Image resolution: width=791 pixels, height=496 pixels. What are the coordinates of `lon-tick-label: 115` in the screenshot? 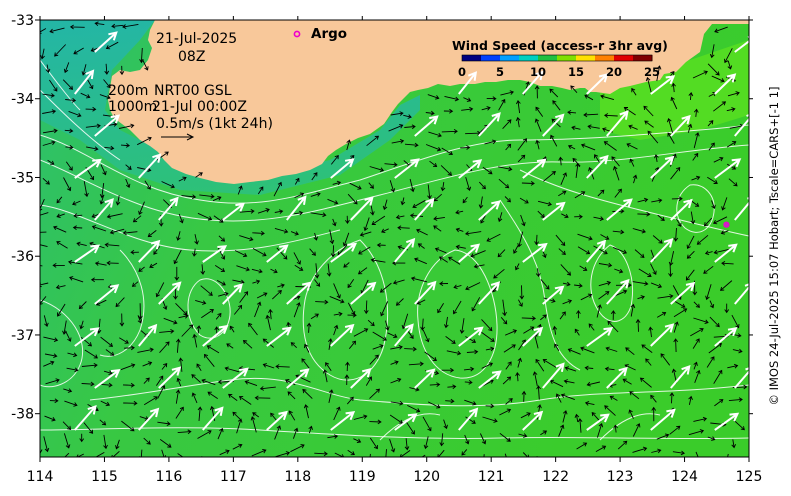 It's located at (104, 477).